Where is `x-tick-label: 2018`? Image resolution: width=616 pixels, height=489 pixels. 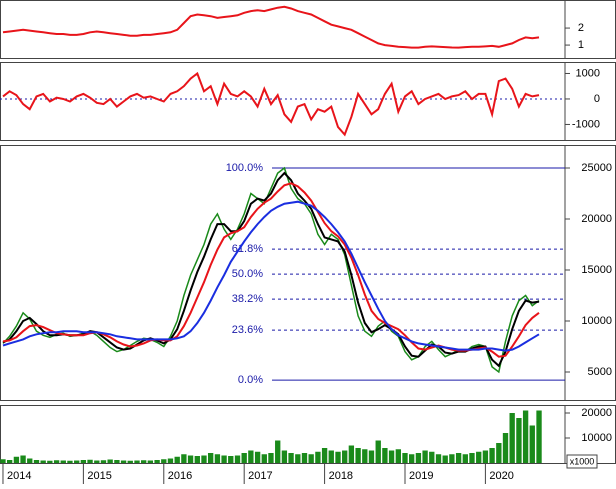
x-tick-label: 2018 is located at coordinates (341, 476).